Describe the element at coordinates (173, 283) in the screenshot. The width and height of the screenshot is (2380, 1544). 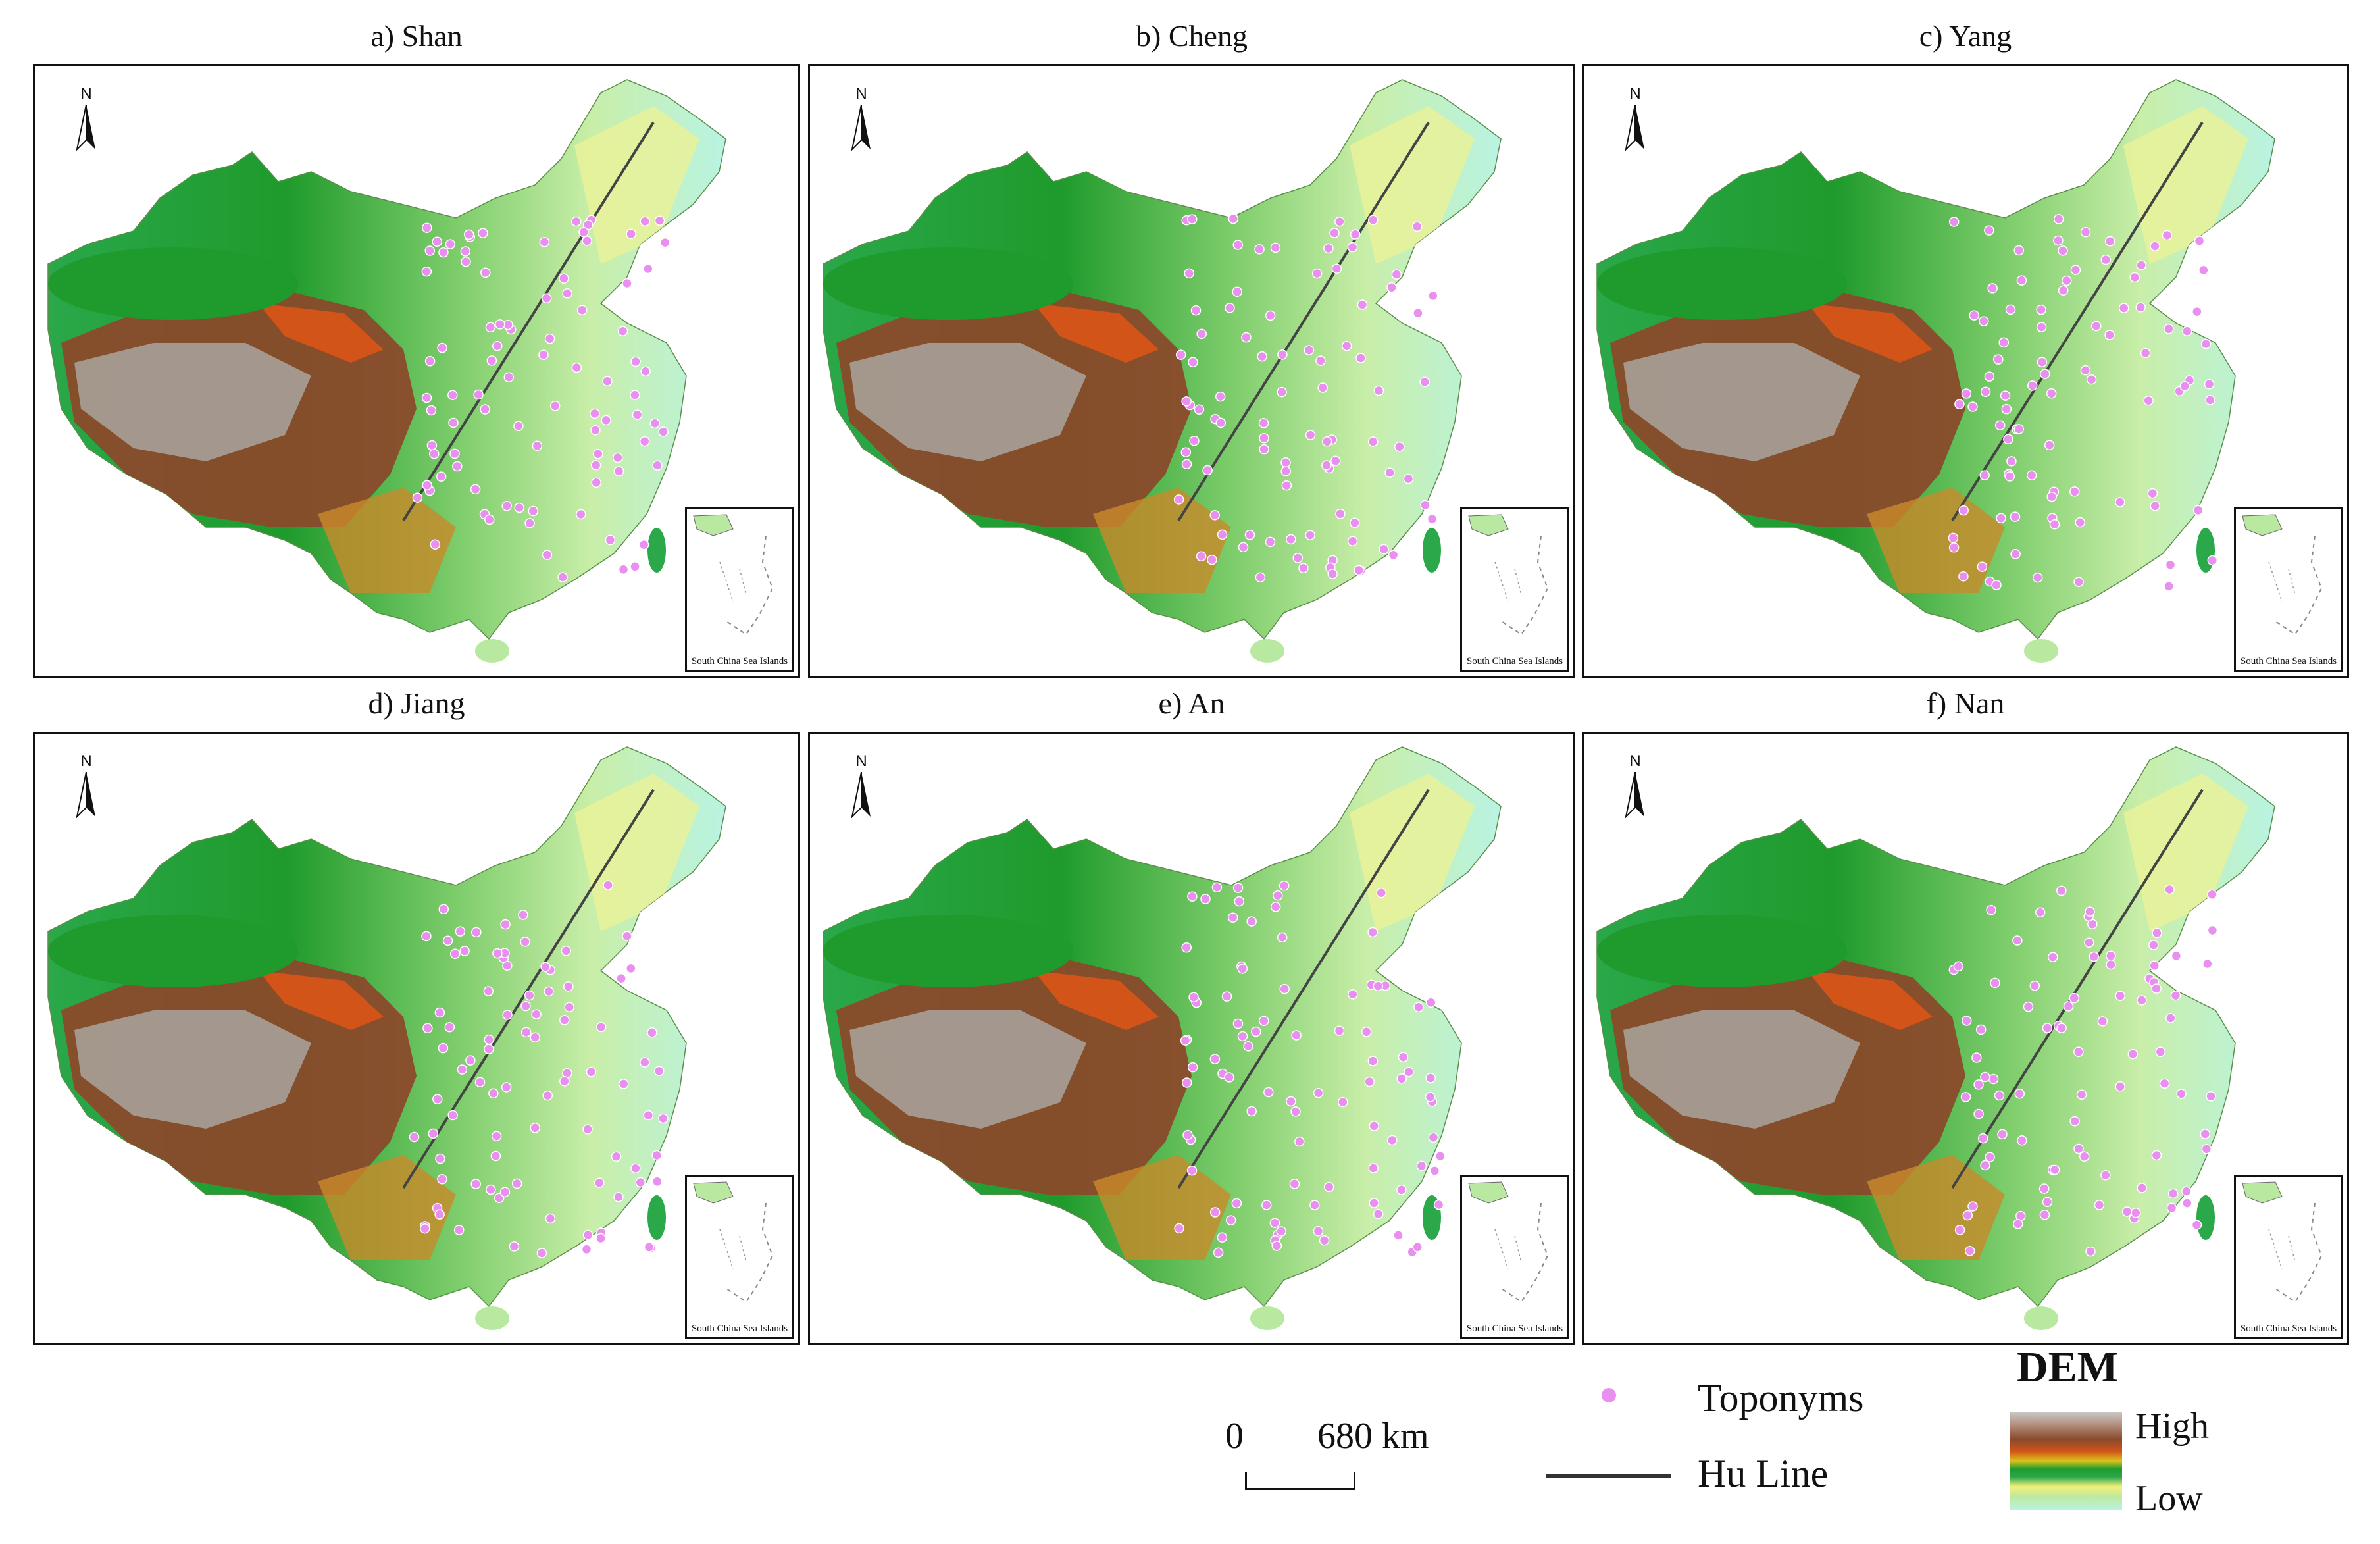
I see `tarim-basin` at that location.